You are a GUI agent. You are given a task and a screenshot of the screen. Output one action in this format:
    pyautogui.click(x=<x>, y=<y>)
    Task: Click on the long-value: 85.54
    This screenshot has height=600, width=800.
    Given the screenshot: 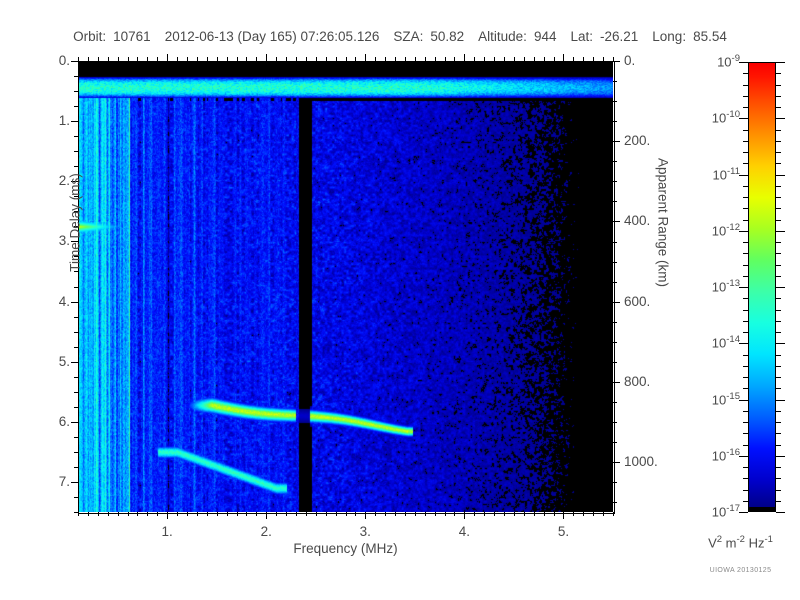 What is the action you would take?
    pyautogui.click(x=710, y=36)
    